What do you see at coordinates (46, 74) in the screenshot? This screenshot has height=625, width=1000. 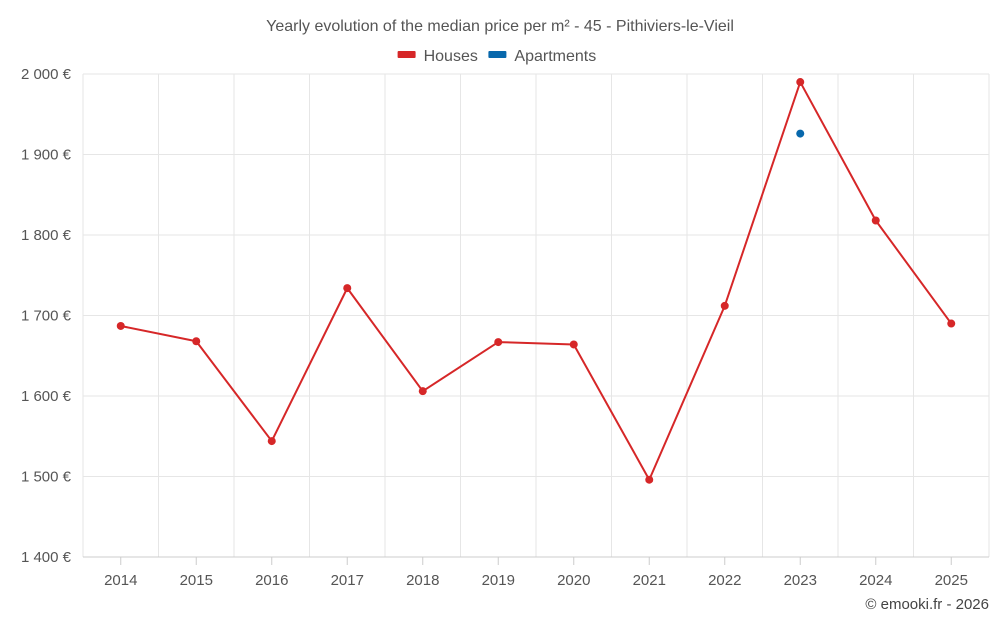 I see `y-tick-label: 2 000 €` at bounding box center [46, 74].